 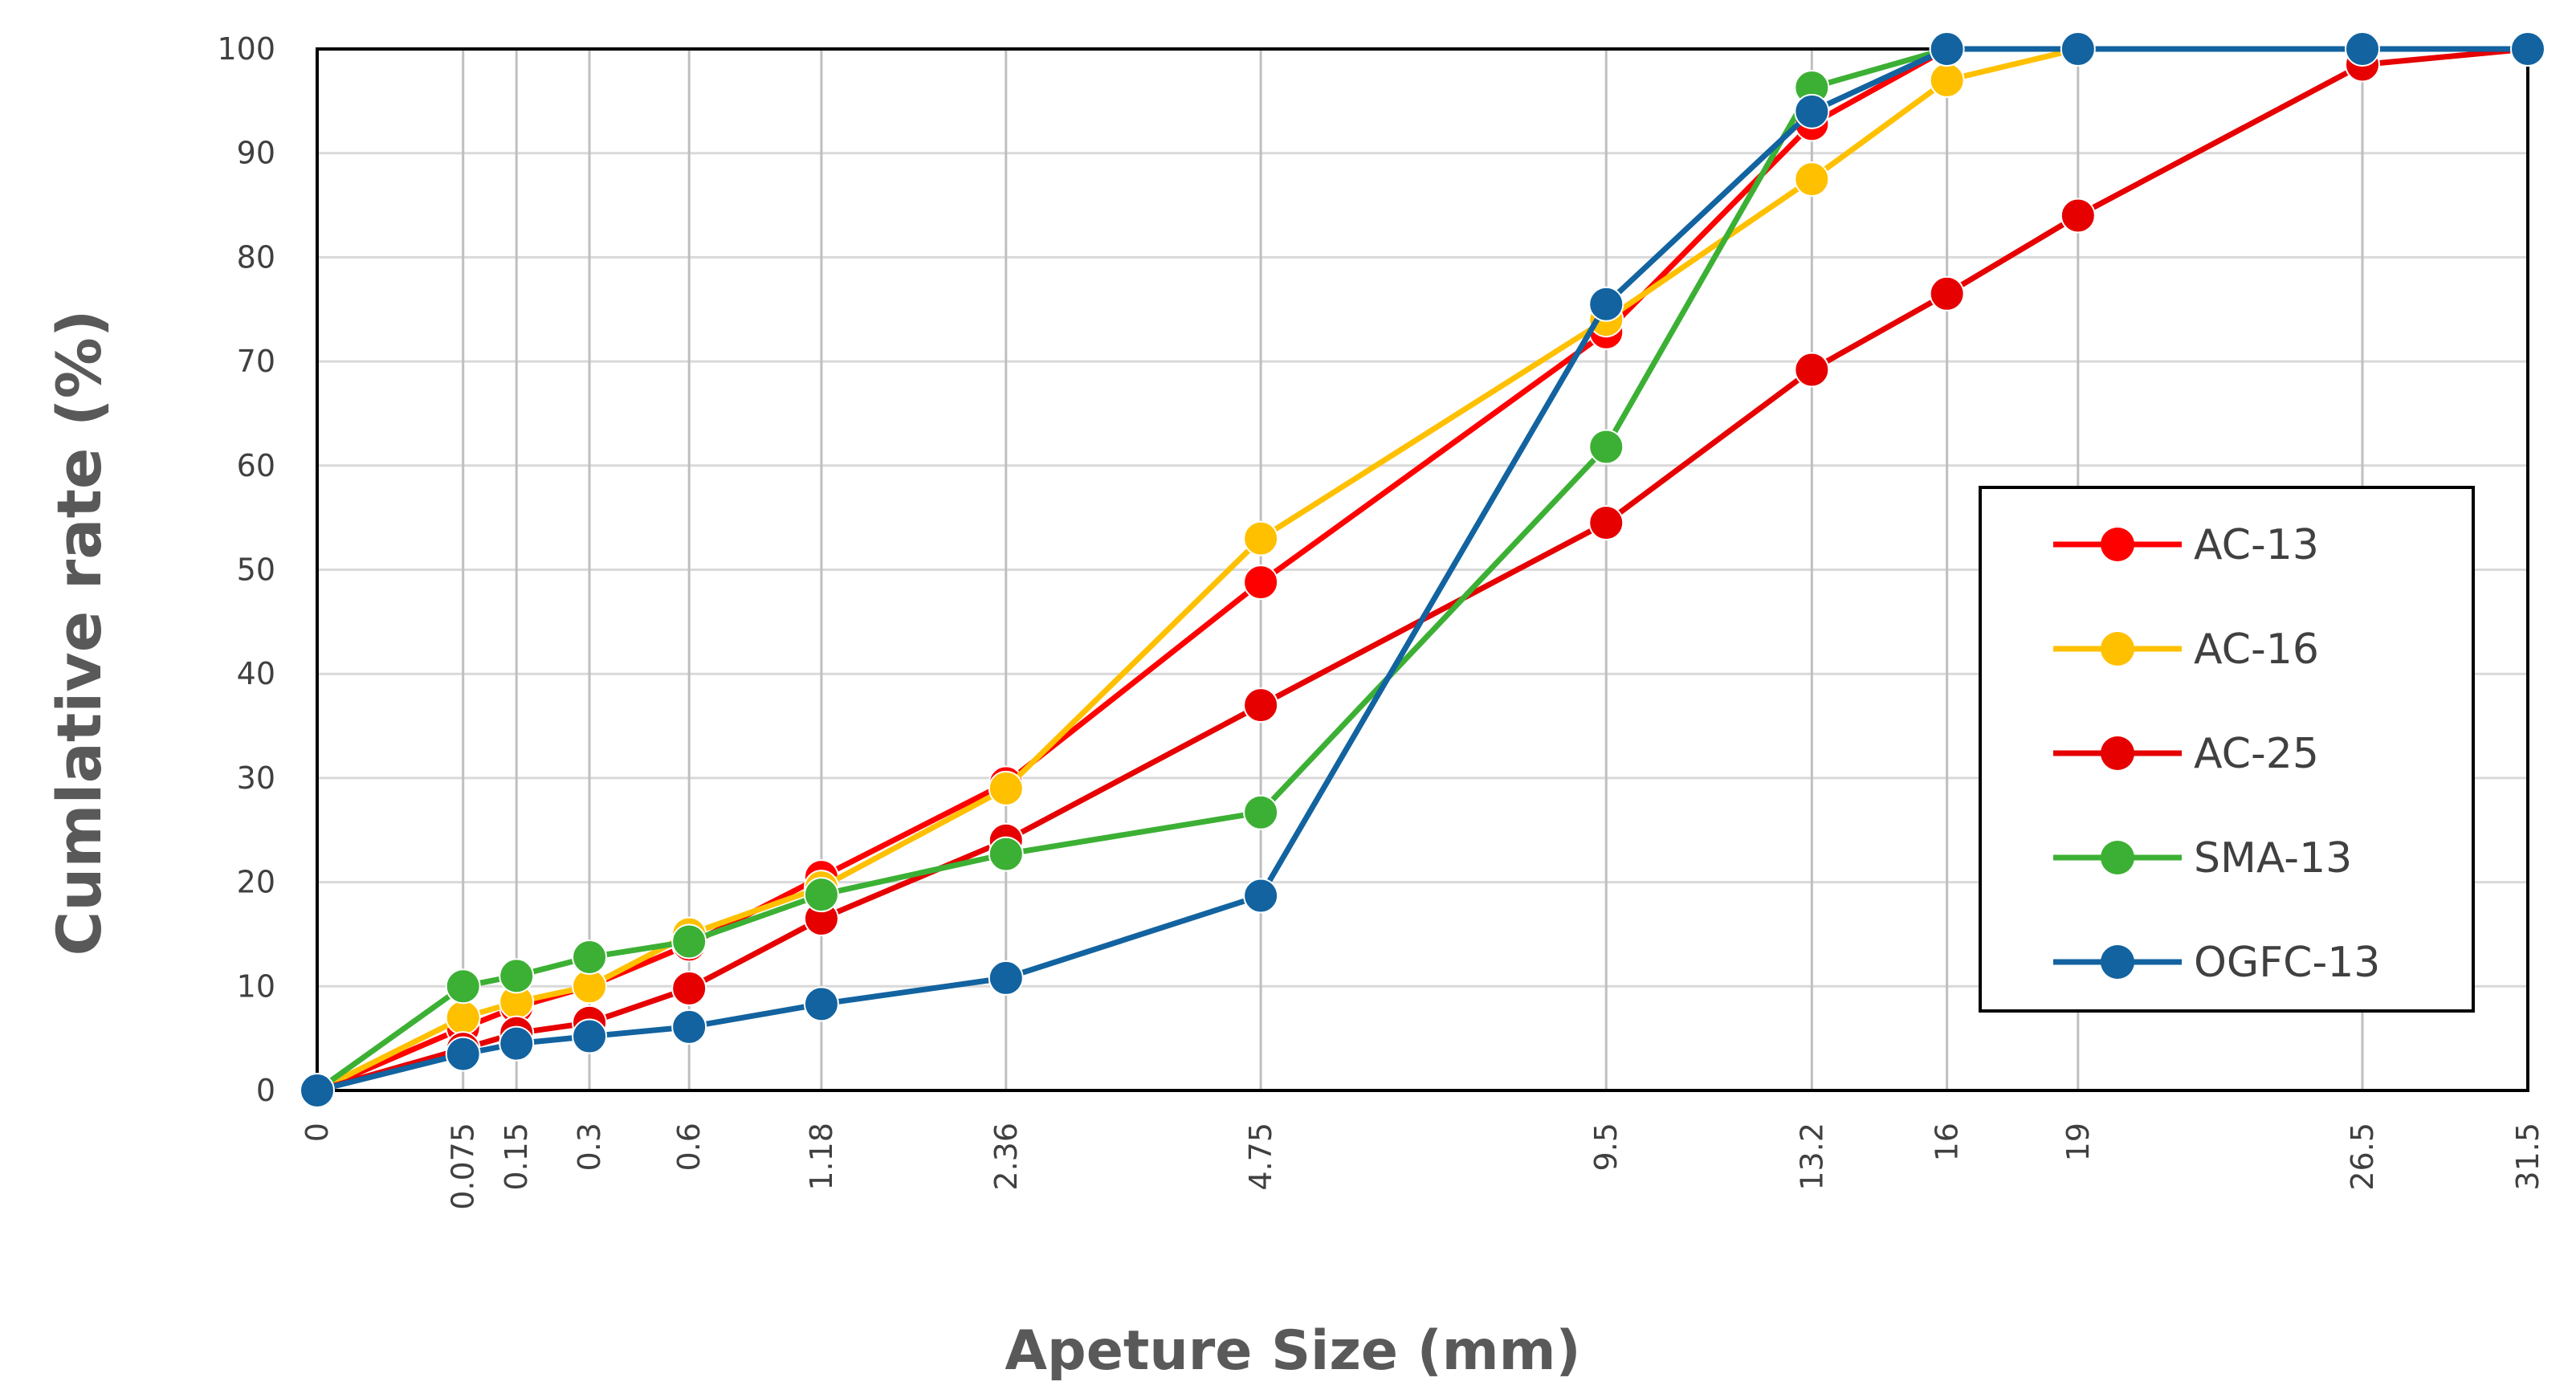 I want to click on y-axis-title: Cumlative rate (%), so click(x=79, y=632).